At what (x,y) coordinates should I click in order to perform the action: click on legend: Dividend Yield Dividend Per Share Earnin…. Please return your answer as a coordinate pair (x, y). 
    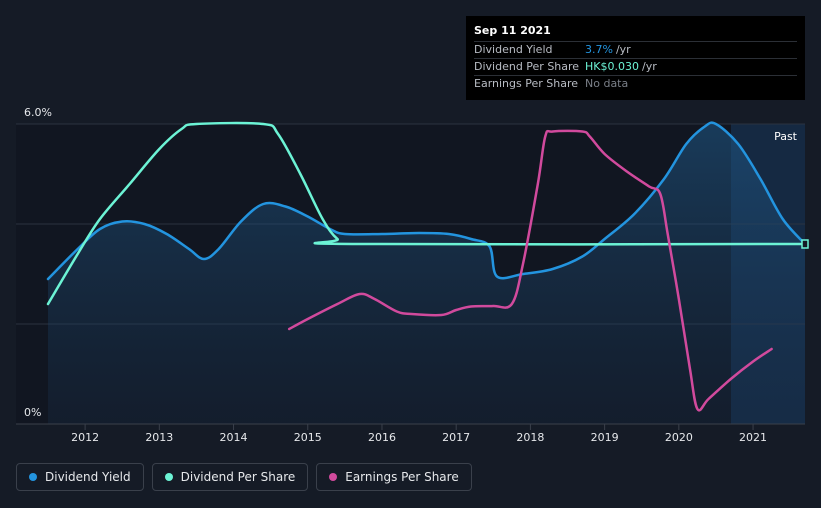
    Looking at the image, I should click on (244, 477).